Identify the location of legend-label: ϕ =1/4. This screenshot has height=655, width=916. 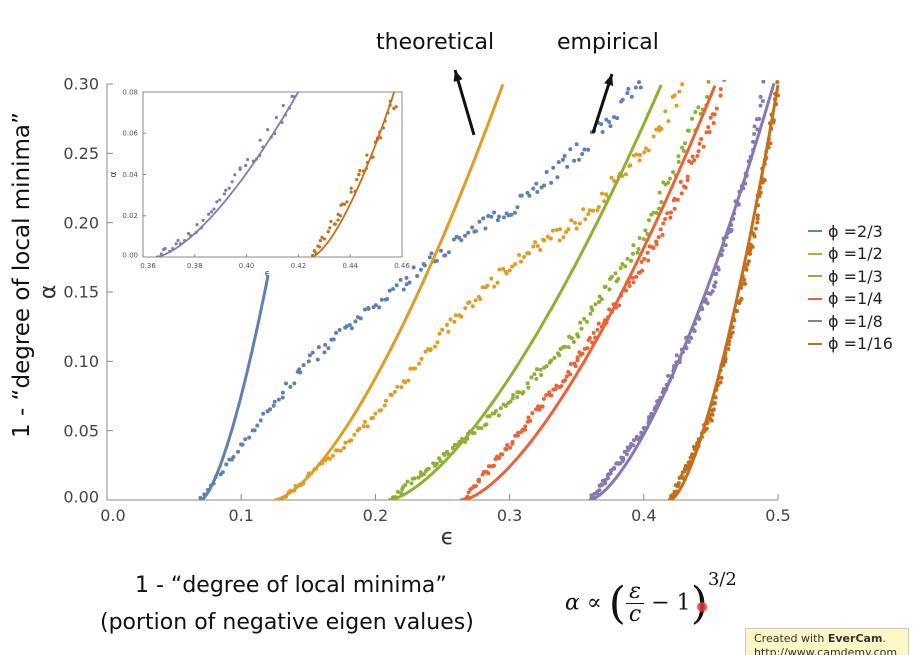
(855, 299).